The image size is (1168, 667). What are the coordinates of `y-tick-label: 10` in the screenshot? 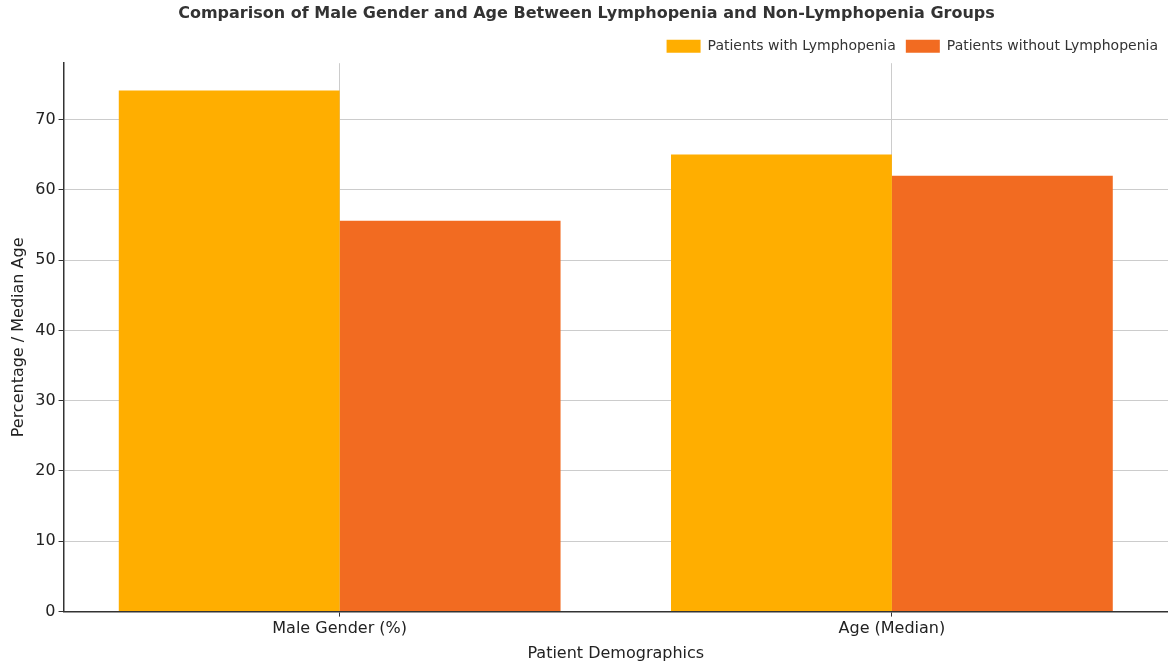 It's located at (45, 540).